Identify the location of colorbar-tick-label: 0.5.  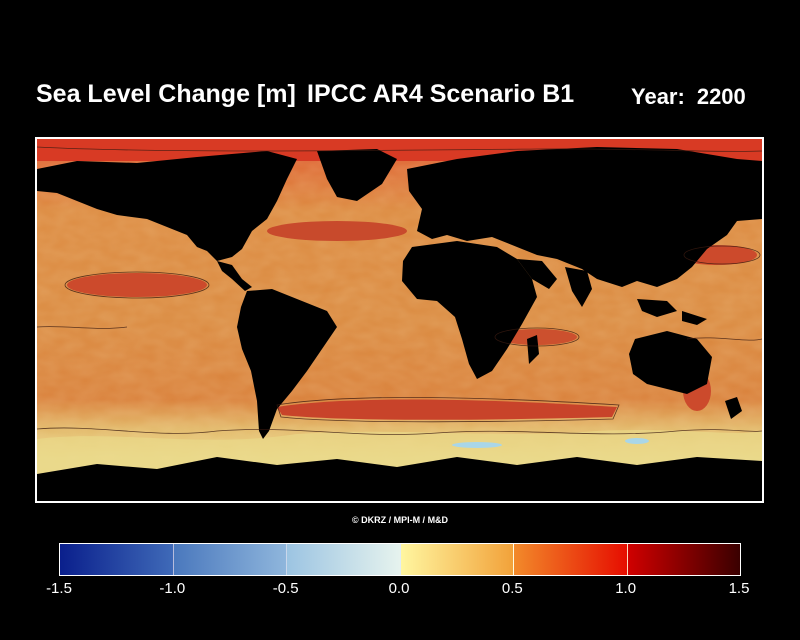
(512, 588).